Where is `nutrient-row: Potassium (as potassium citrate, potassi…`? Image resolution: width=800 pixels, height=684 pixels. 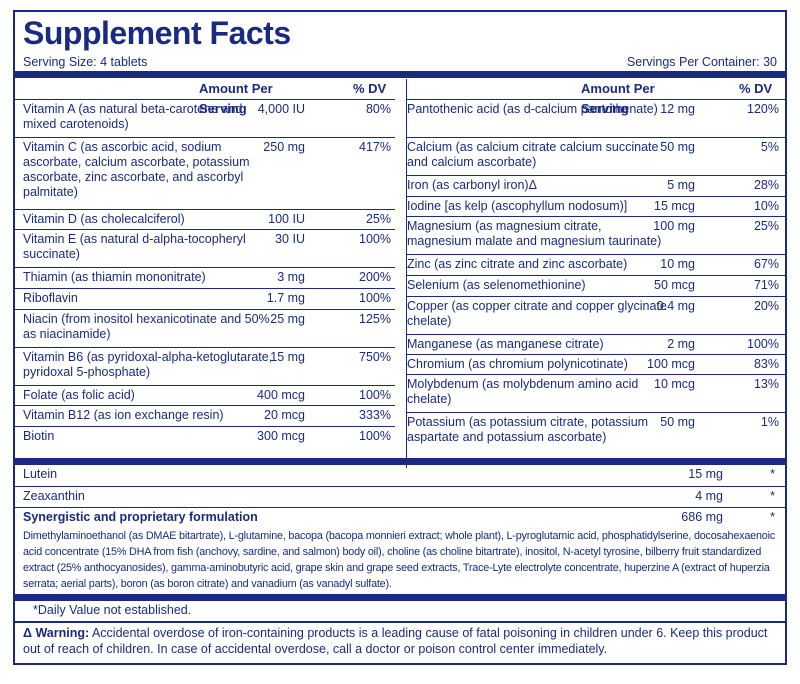 nutrient-row: Potassium (as potassium citrate, potassi… is located at coordinates (597, 431).